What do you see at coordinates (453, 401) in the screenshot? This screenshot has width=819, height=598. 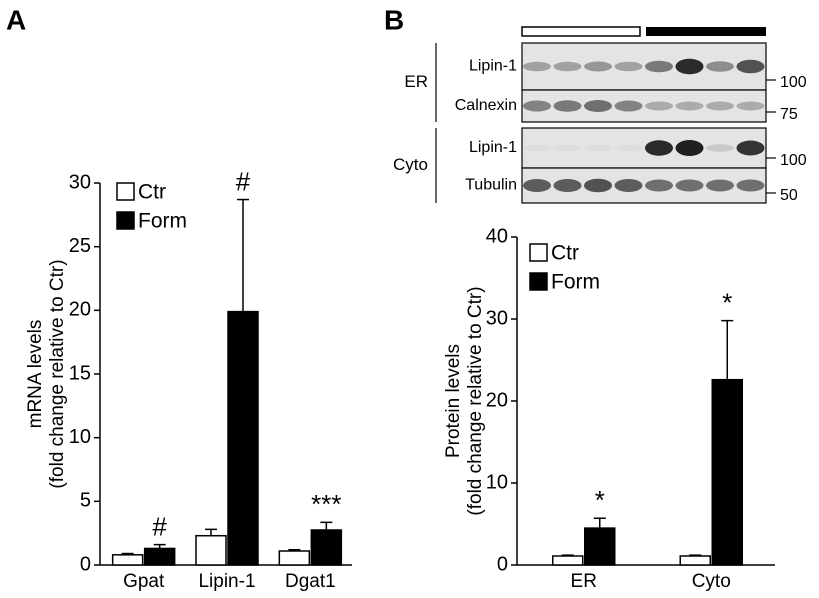 I see `y-axis-label: Protein levels` at bounding box center [453, 401].